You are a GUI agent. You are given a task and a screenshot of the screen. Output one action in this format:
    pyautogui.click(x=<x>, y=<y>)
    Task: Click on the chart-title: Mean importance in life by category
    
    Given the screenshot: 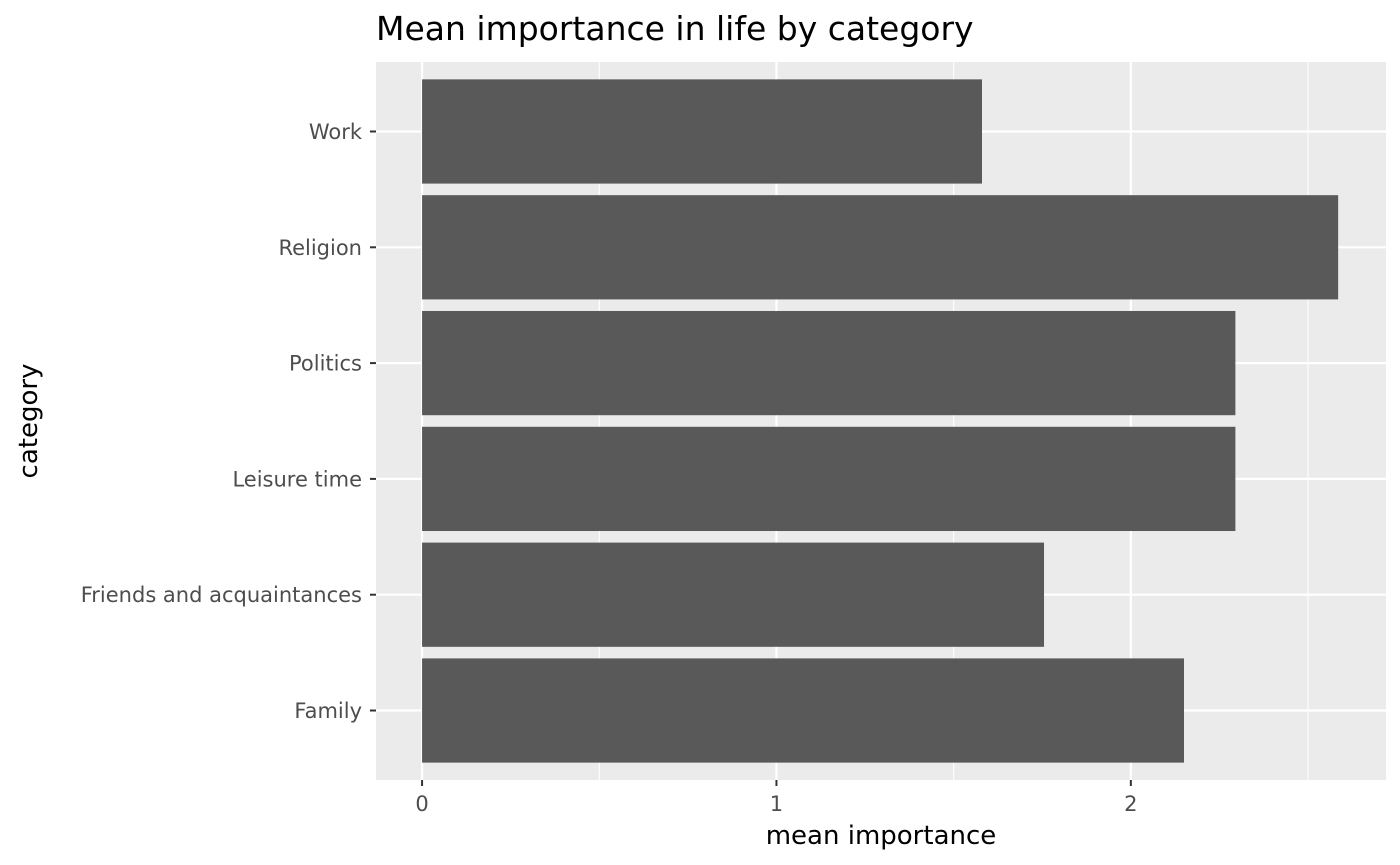 What is the action you would take?
    pyautogui.click(x=675, y=28)
    